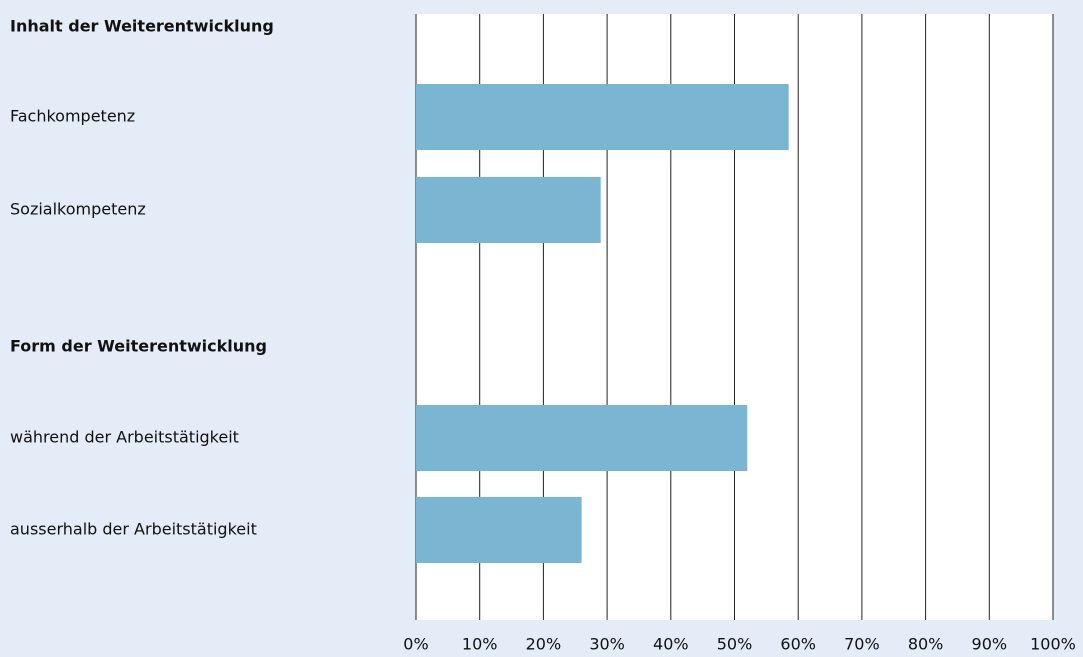 Image resolution: width=1083 pixels, height=657 pixels. Describe the element at coordinates (142, 26) in the screenshot. I see `group-title: Inhalt der Weiterentwicklung` at that location.